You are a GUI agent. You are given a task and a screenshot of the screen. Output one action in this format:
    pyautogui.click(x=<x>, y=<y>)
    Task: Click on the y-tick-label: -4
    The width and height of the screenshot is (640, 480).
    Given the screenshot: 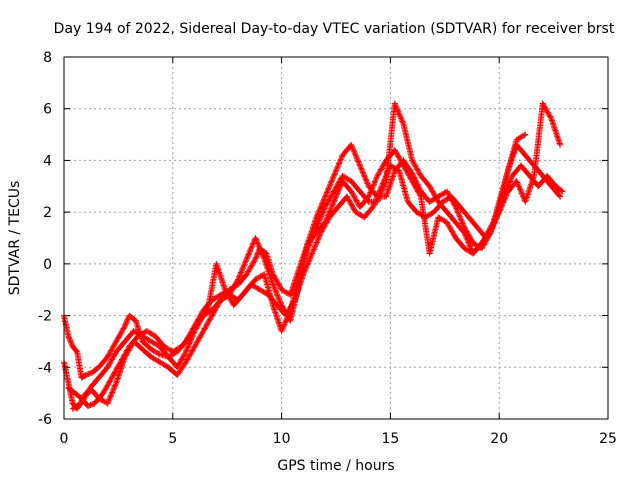 What is the action you would take?
    pyautogui.click(x=45, y=368)
    